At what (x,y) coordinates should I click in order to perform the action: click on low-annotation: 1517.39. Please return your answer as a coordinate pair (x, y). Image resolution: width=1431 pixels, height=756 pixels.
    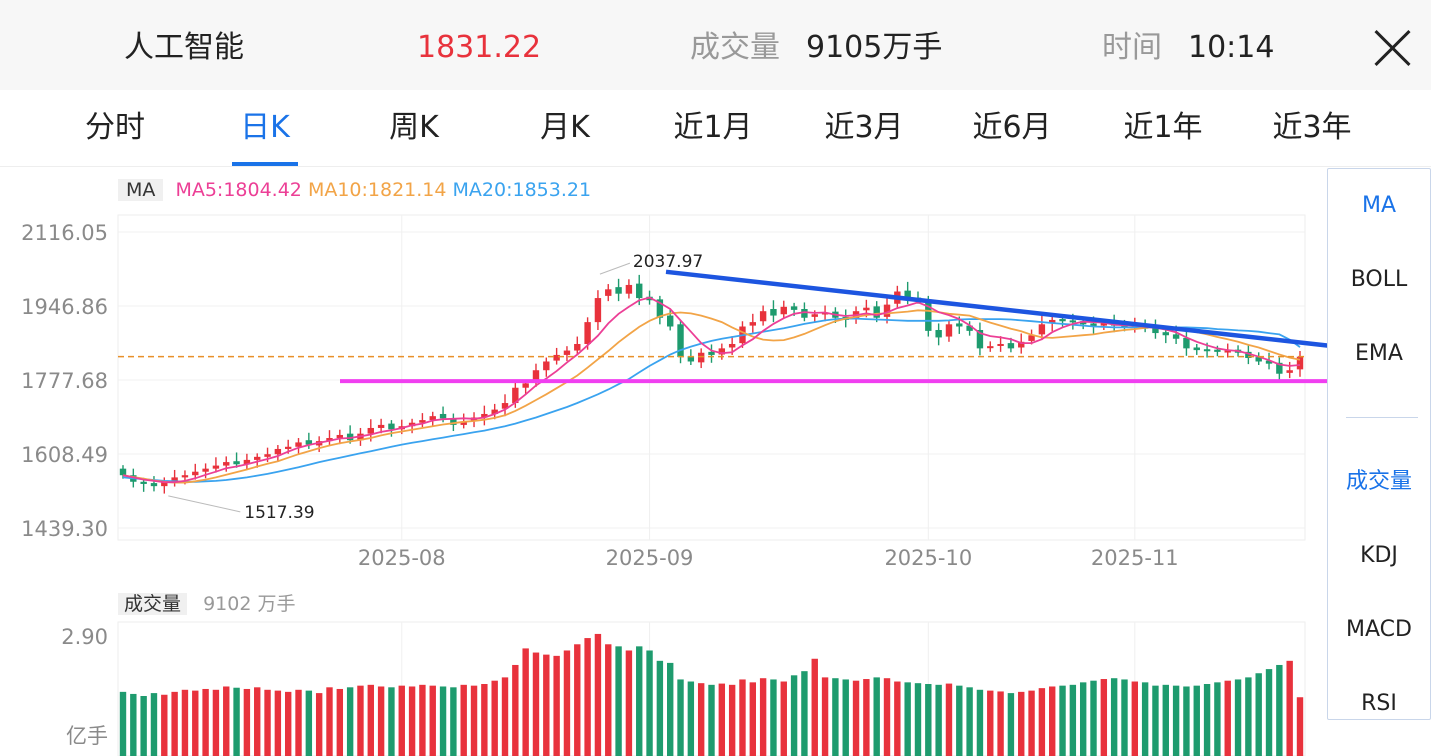
    Looking at the image, I should click on (279, 513).